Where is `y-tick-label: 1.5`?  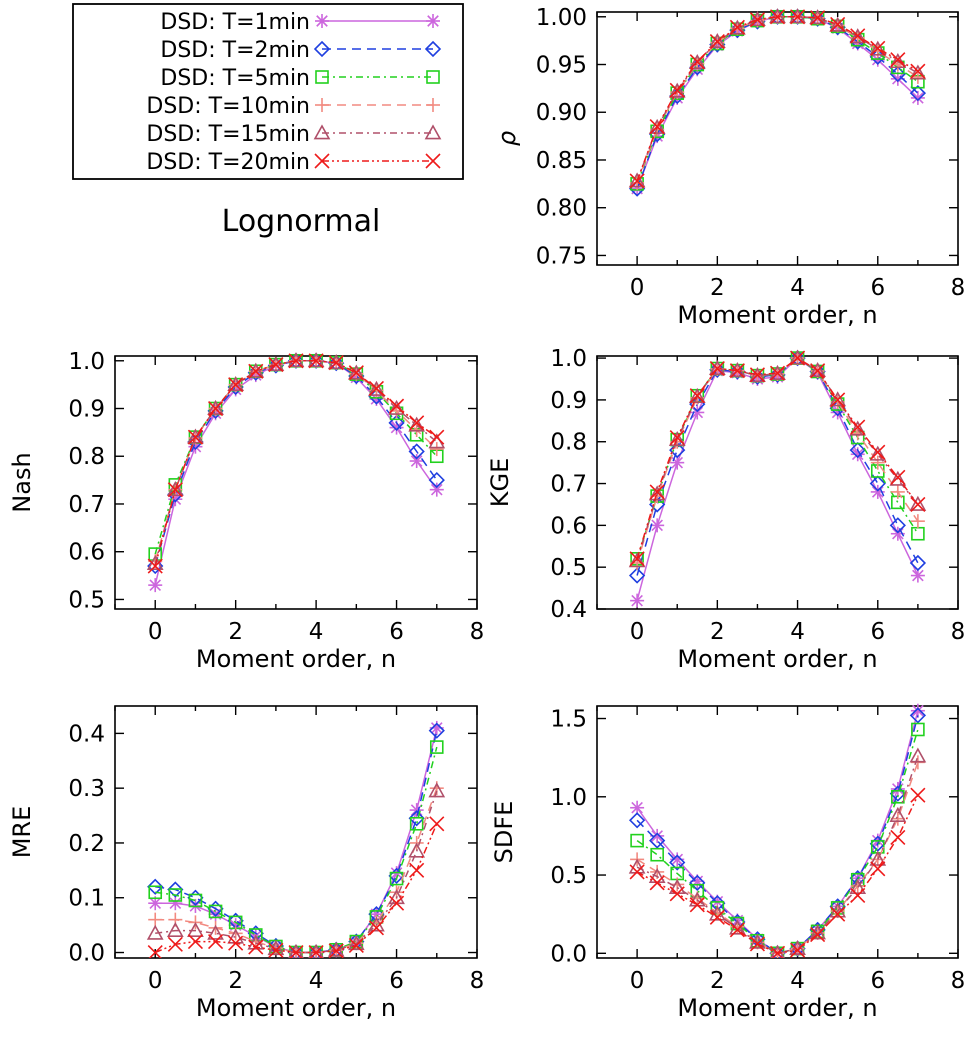
y-tick-label: 1.5 is located at coordinates (568, 720).